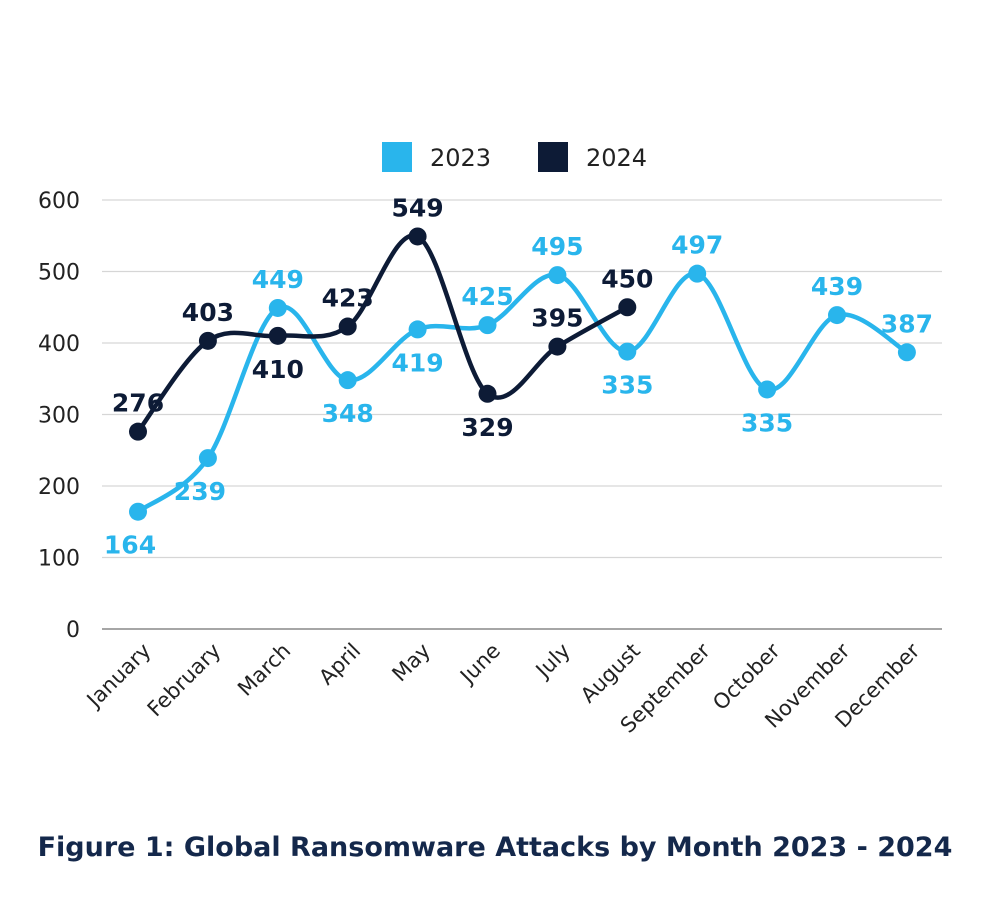 This screenshot has height=900, width=990. I want to click on data-label-2023: 449, so click(278, 279).